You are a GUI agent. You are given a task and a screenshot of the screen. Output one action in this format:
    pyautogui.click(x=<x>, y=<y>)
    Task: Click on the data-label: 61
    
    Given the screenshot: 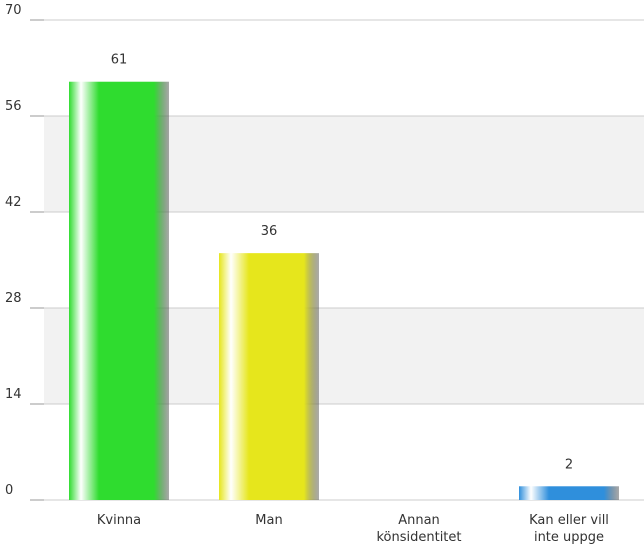 What is the action you would take?
    pyautogui.click(x=119, y=60)
    